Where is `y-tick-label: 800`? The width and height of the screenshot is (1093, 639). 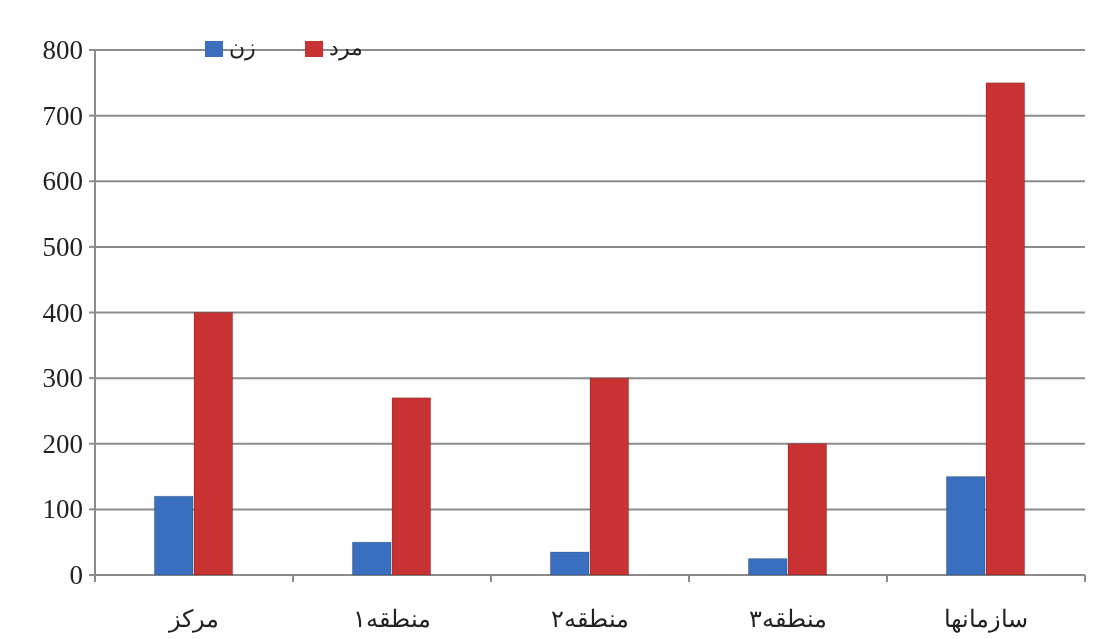
y-tick-label: 800 is located at coordinates (62, 50).